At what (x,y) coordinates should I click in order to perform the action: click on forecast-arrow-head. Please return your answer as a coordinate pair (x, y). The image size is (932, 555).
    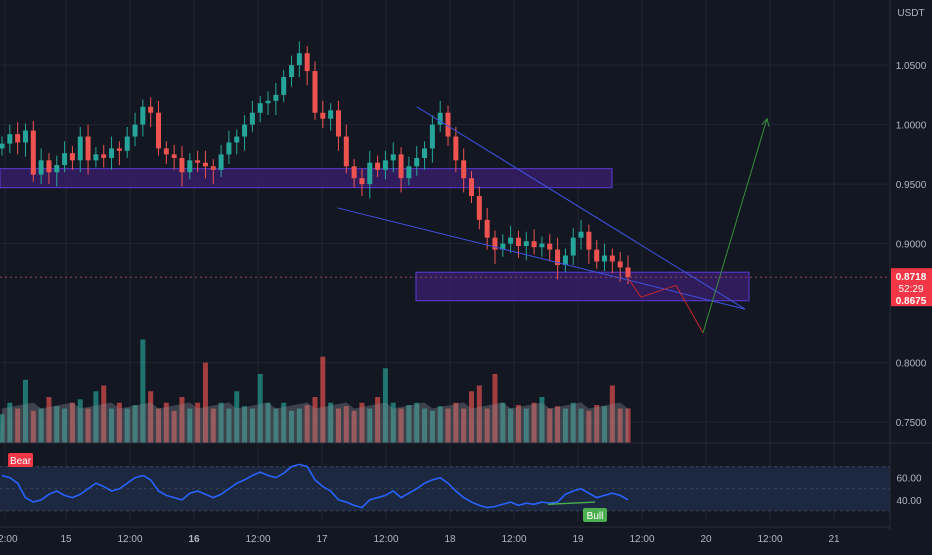
    Looking at the image, I should click on (765, 122).